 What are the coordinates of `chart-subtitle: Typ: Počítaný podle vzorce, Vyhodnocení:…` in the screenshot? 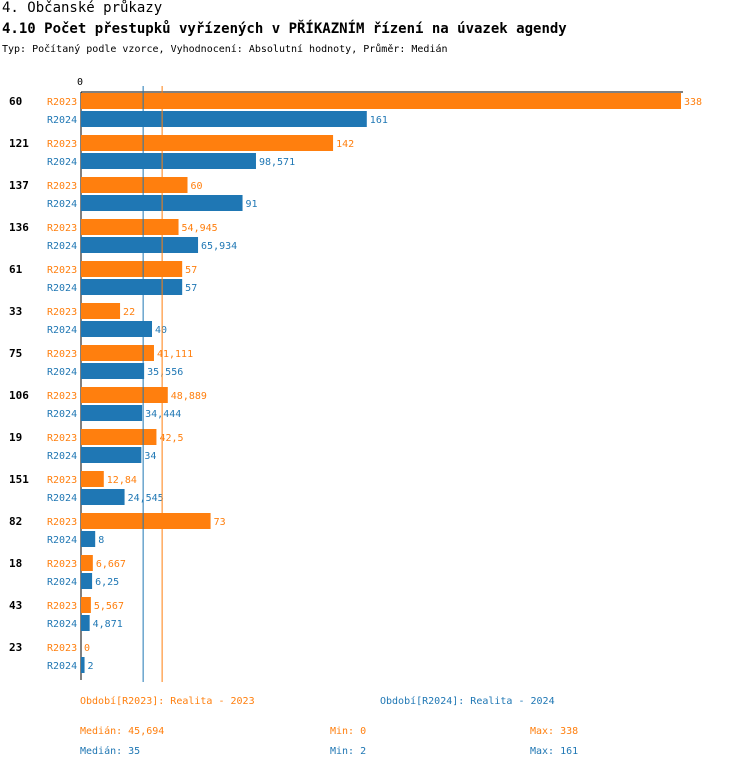 It's located at (225, 49).